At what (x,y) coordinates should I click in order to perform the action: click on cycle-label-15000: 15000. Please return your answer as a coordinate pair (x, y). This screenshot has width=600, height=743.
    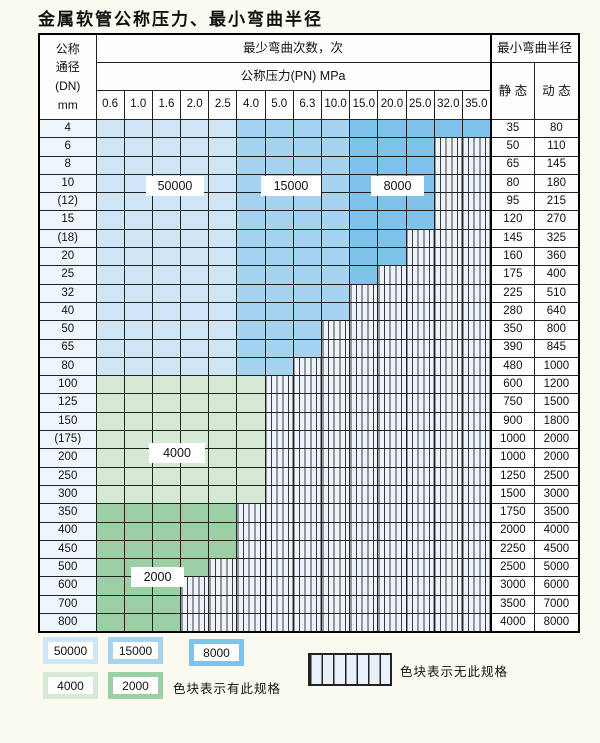
    Looking at the image, I should click on (291, 186).